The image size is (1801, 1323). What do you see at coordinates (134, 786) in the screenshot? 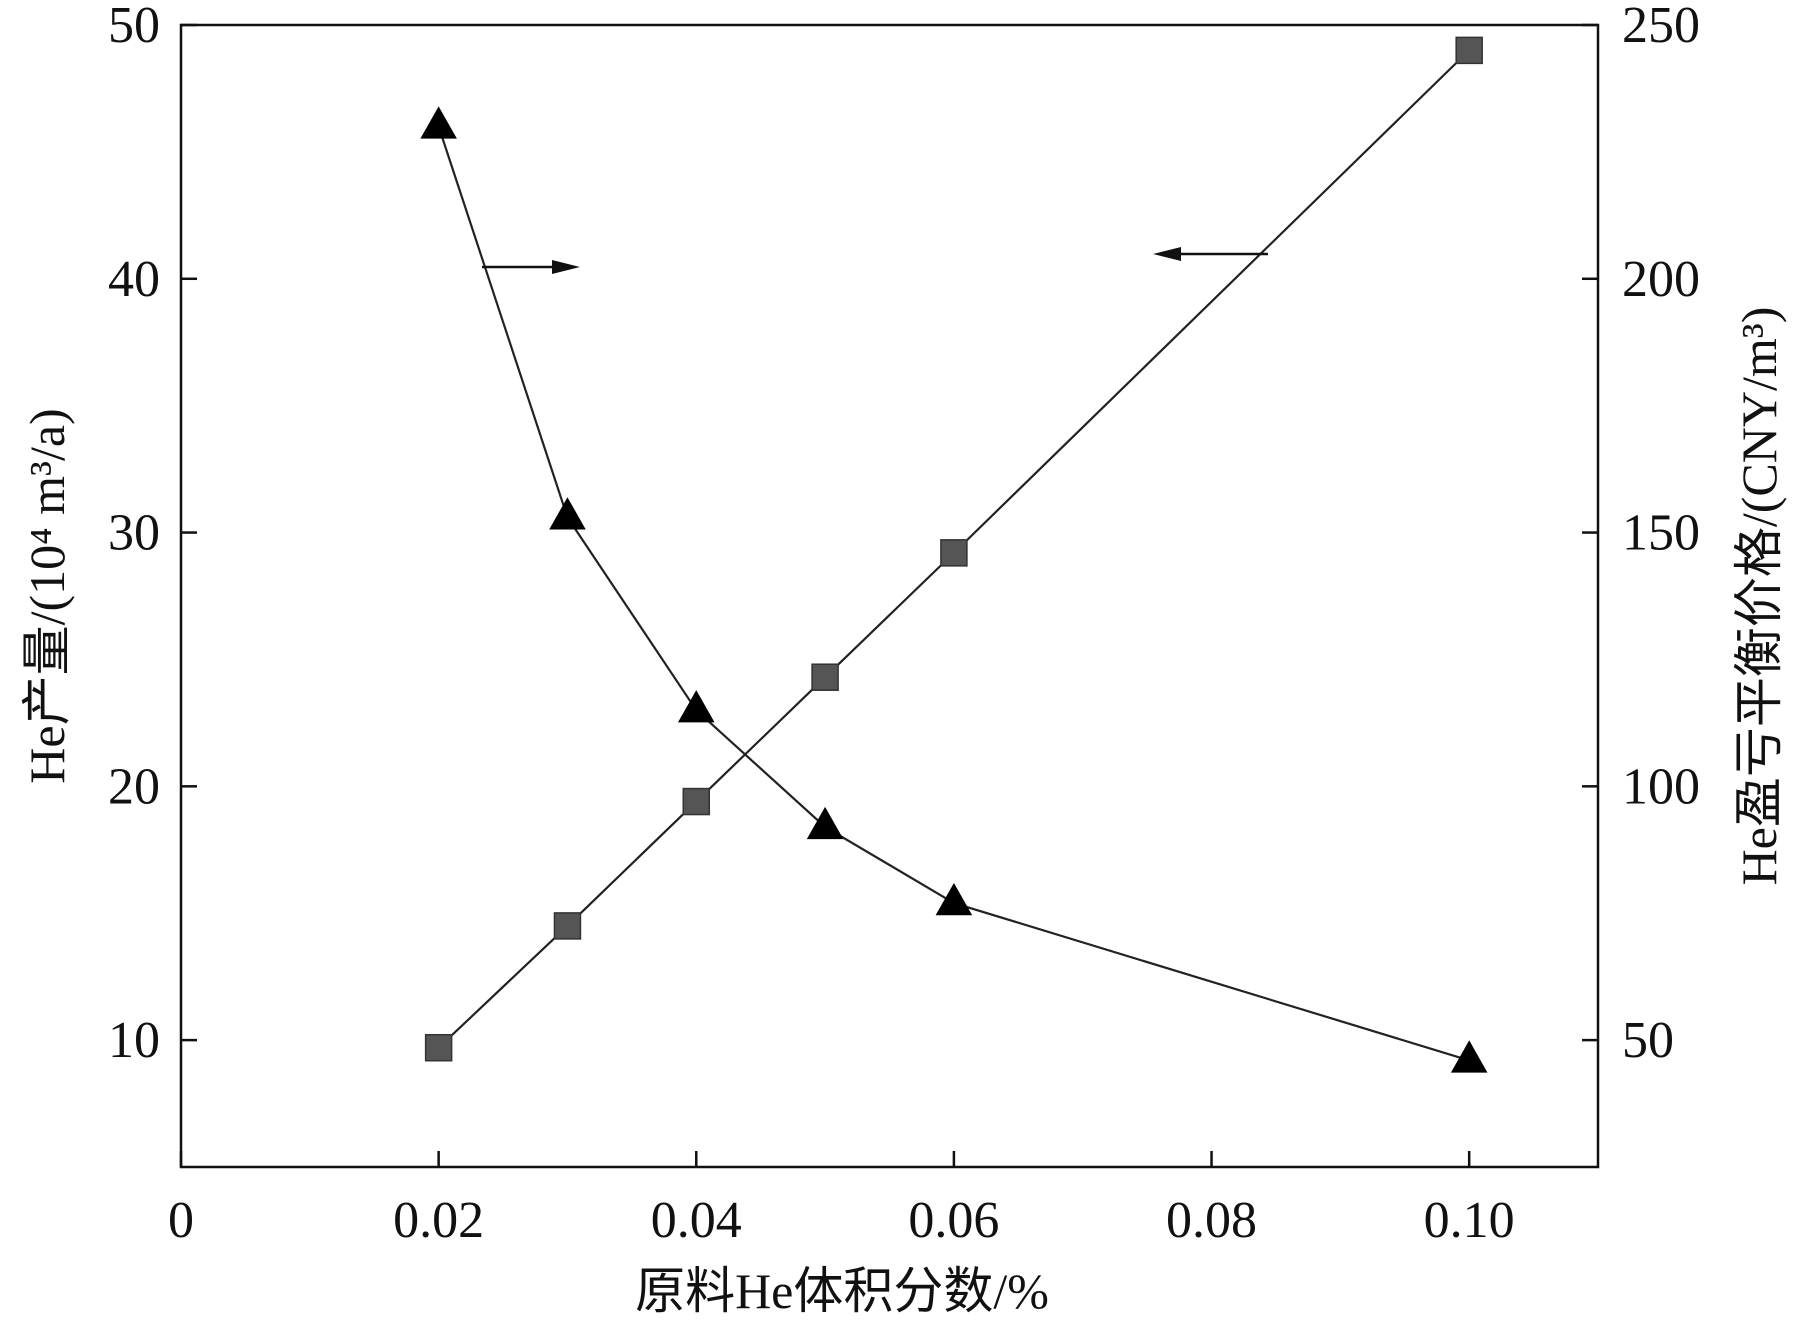
I see `y-left-tick-label: 20` at bounding box center [134, 786].